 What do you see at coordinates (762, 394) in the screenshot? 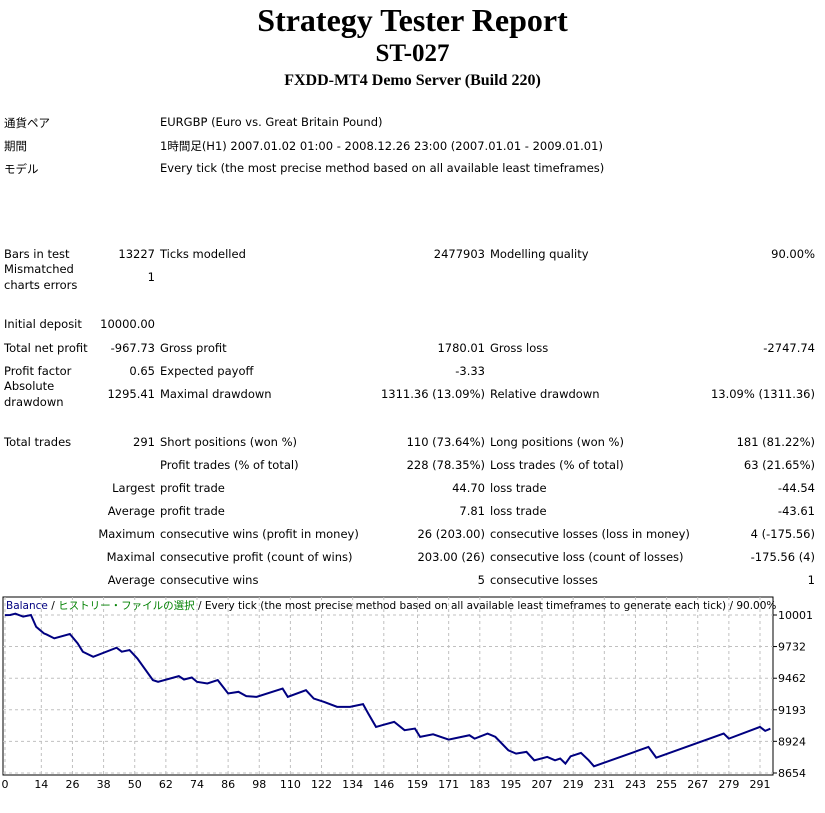
I see `stat-value: 13.09% (1311.36)` at bounding box center [762, 394].